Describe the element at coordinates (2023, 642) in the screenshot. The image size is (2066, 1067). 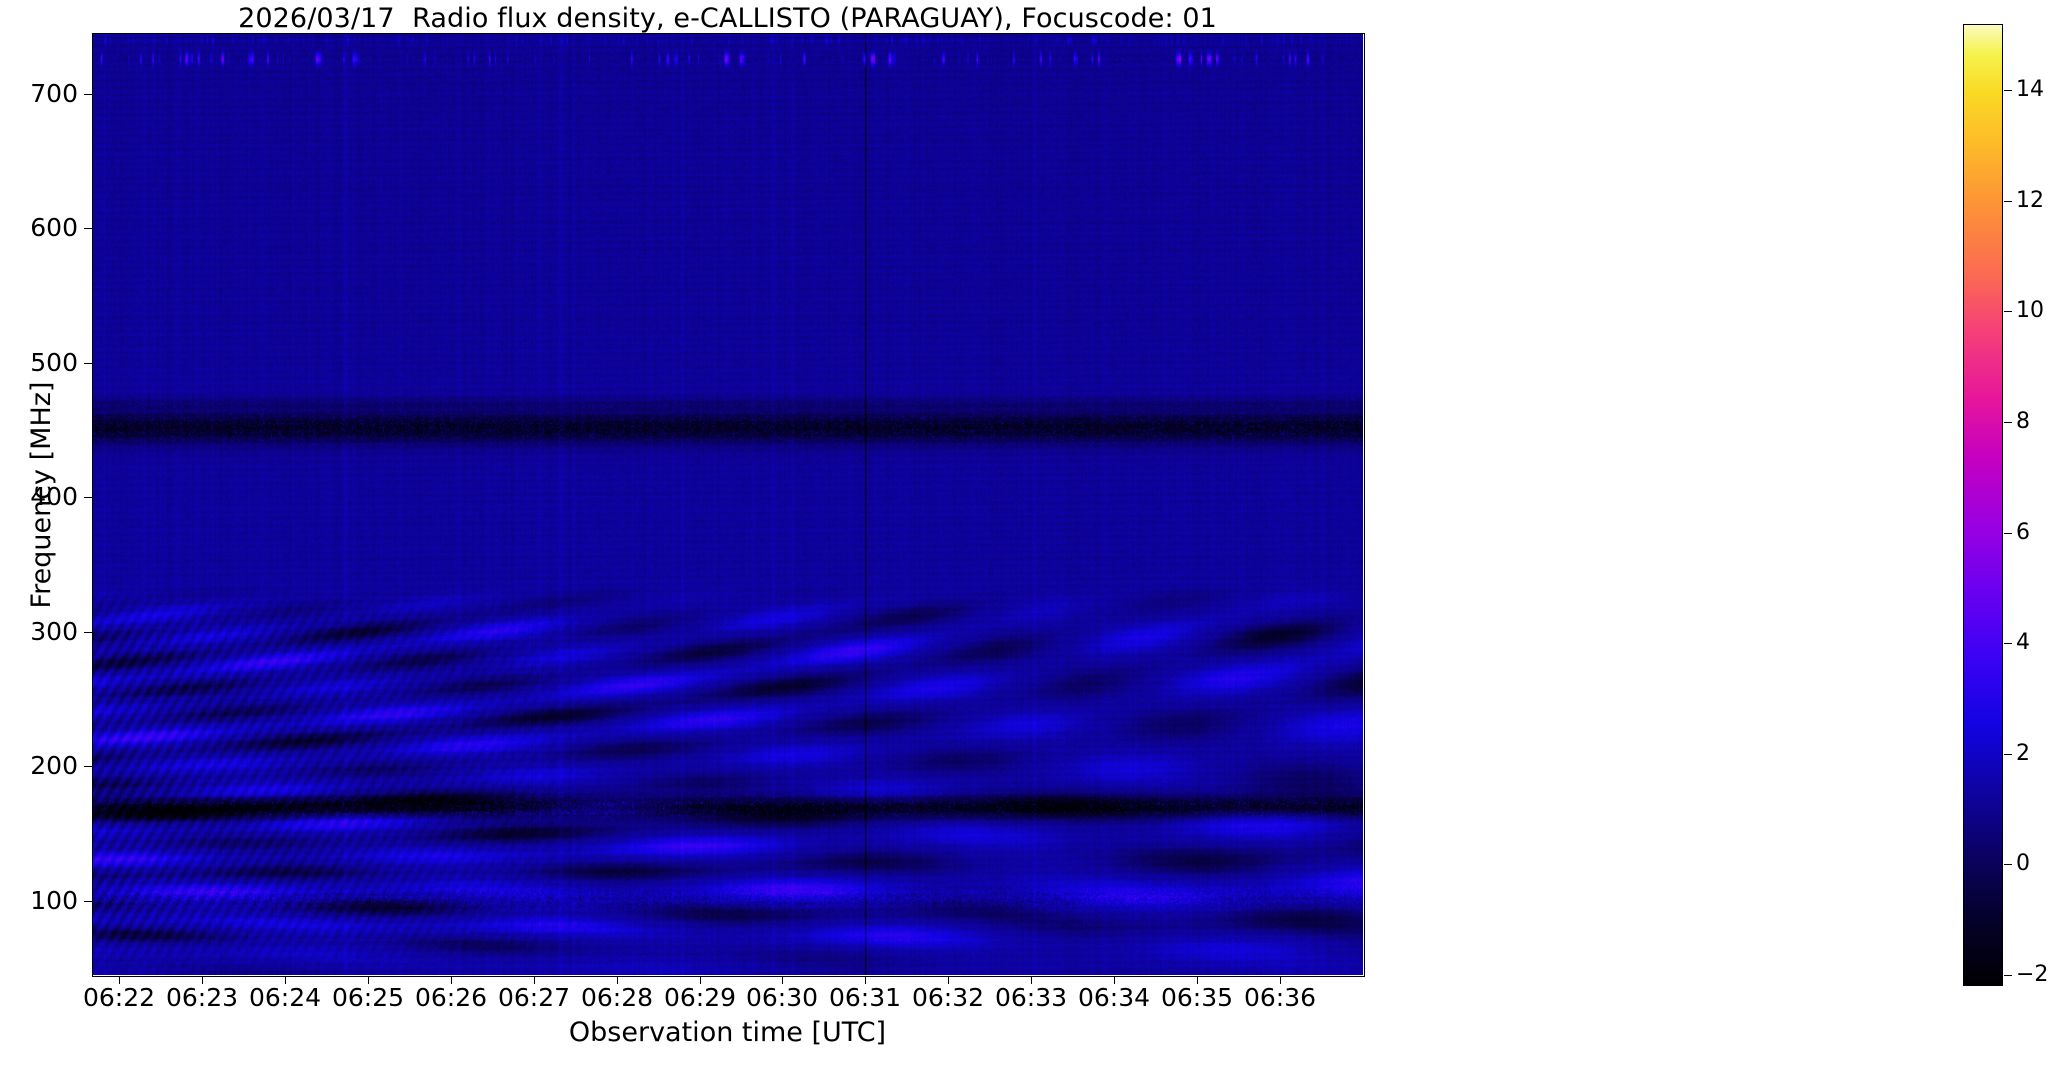
I see `colorbar-tick-label: 4` at that location.